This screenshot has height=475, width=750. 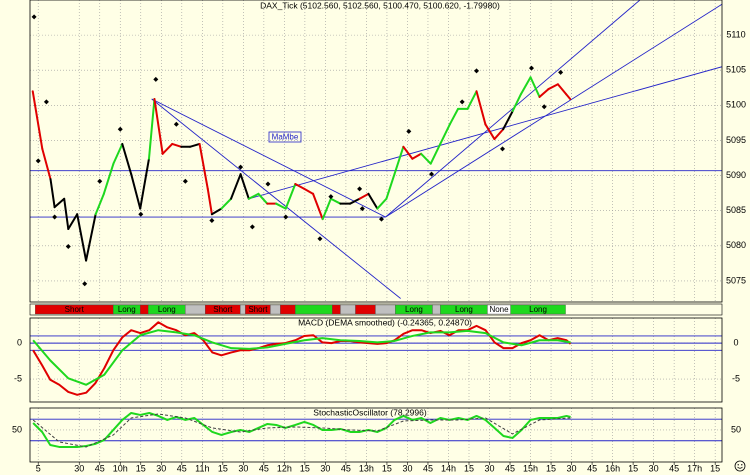 What do you see at coordinates (736, 245) in the screenshot?
I see `y-tick-label: 5080` at bounding box center [736, 245].